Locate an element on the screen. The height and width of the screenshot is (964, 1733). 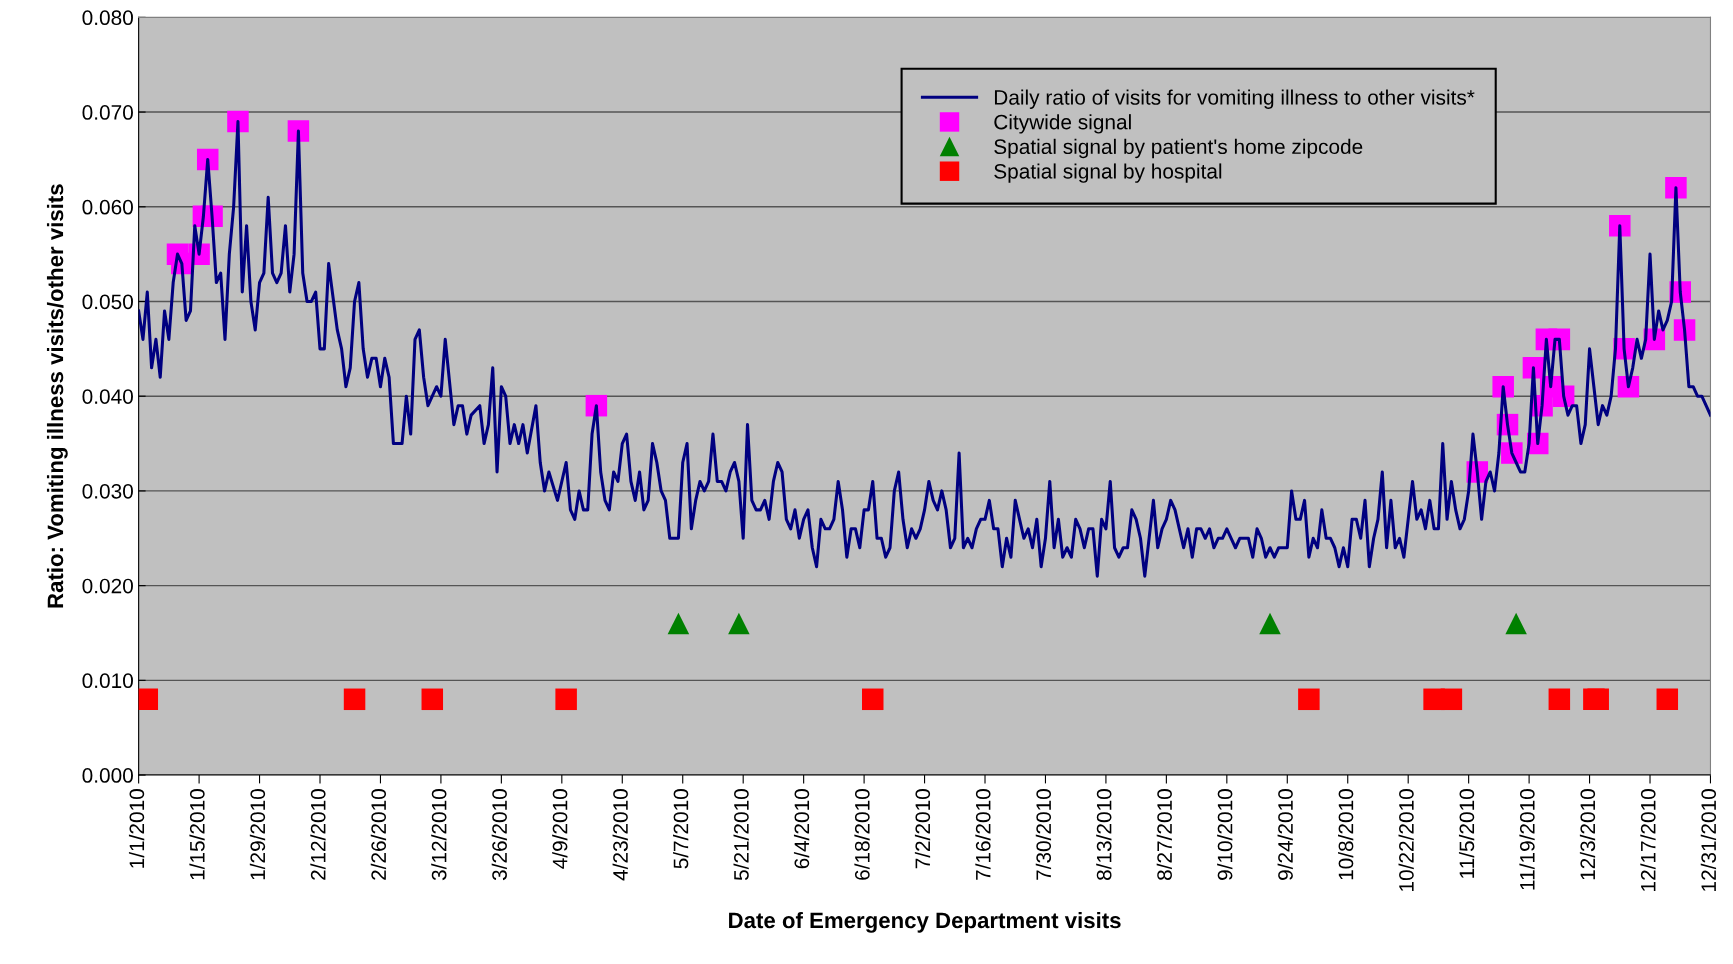
x-tick-label: 10/22/2010 is located at coordinates (1406, 840).